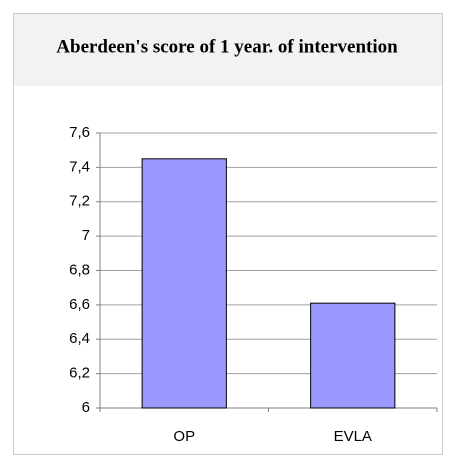 Image resolution: width=450 pixels, height=473 pixels. Describe the element at coordinates (79, 166) in the screenshot. I see `y-tick-label: 7,4` at that location.